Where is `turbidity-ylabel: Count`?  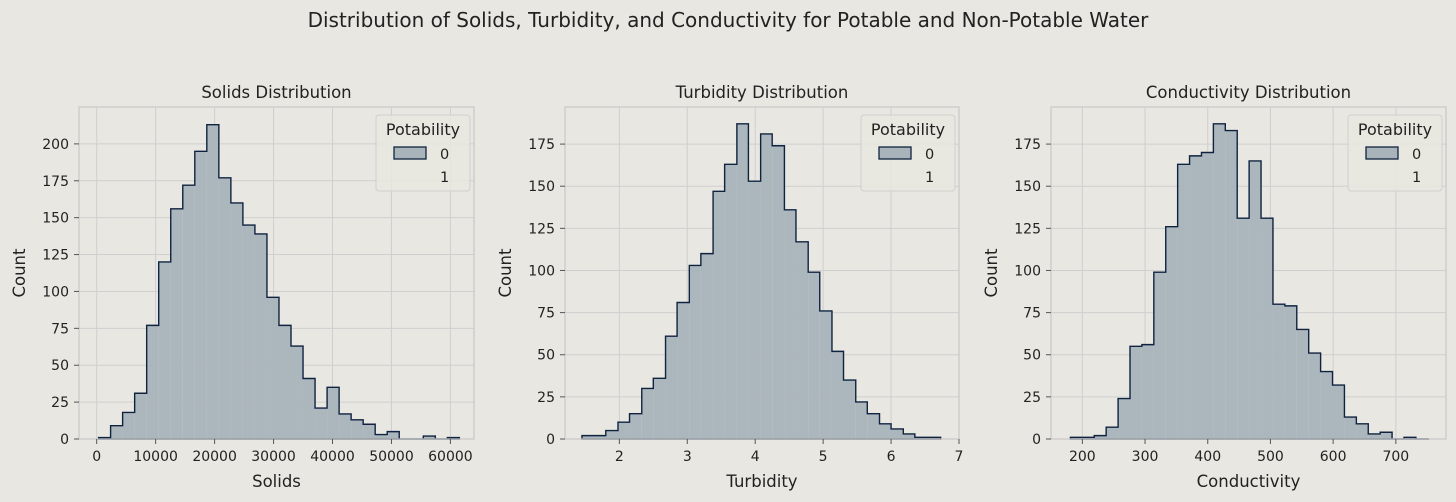 turbidity-ylabel: Count is located at coordinates (505, 273).